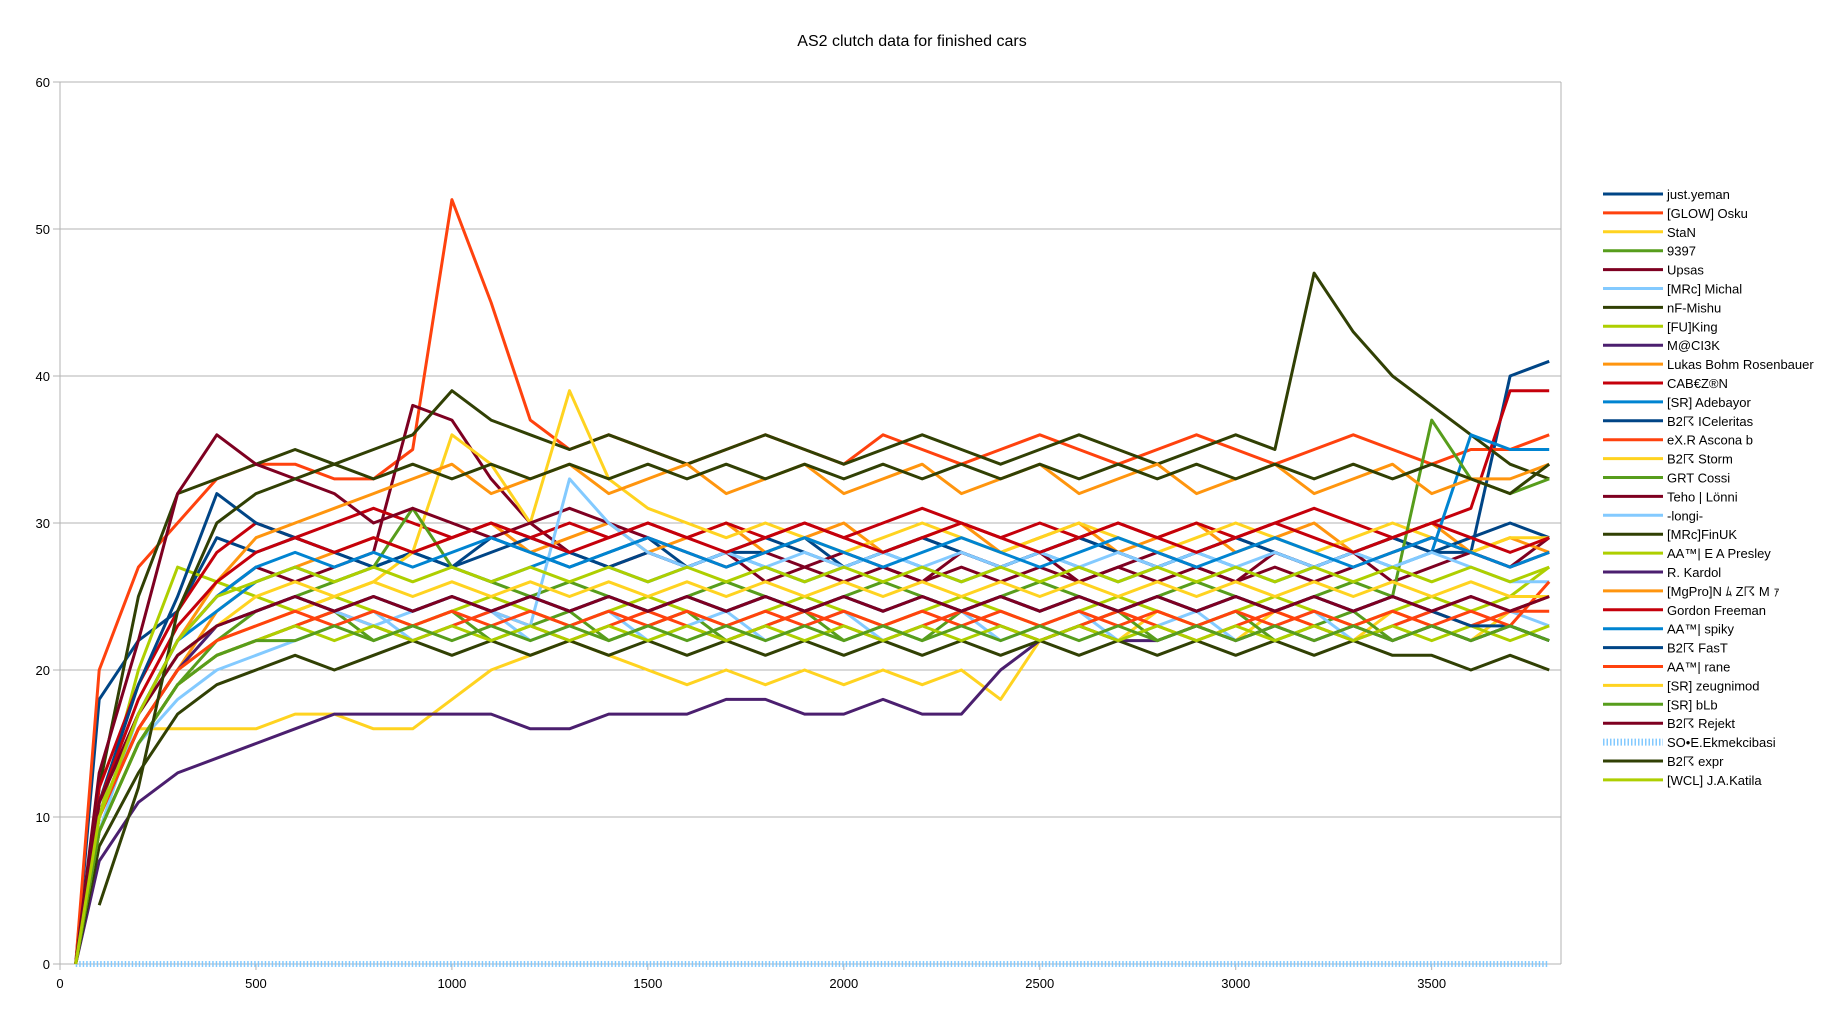 The image size is (1825, 1009). What do you see at coordinates (1235, 983) in the screenshot?
I see `x-tick-label: 3000` at bounding box center [1235, 983].